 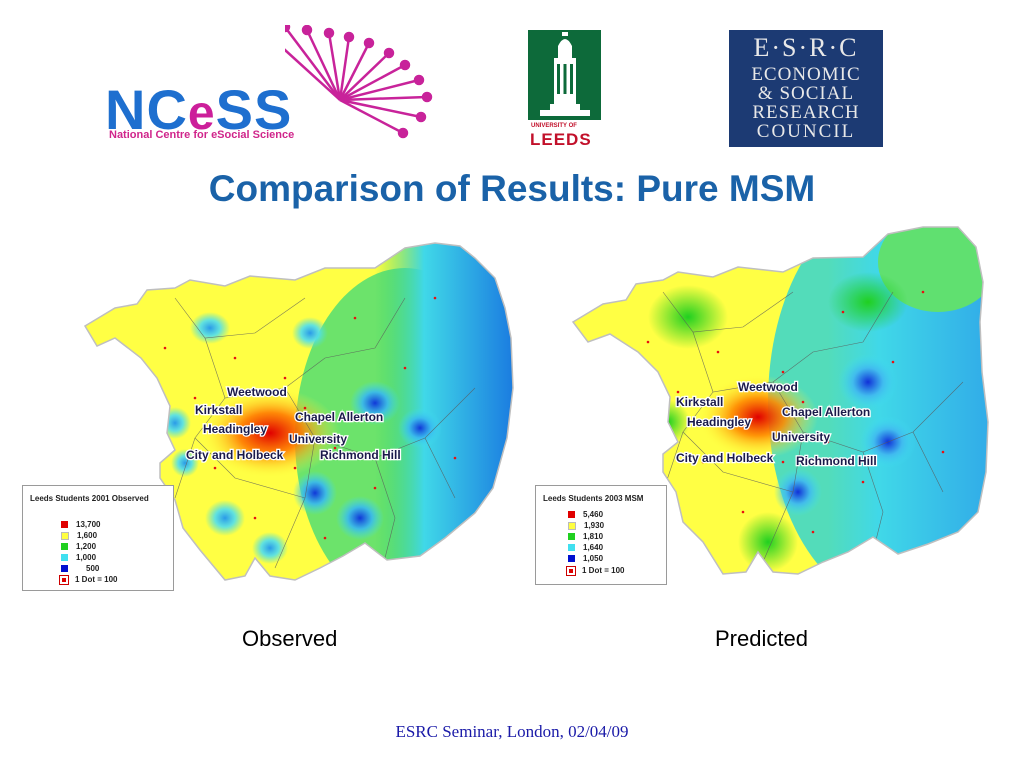 I want to click on legend-class: 5,460, so click(x=585, y=515).